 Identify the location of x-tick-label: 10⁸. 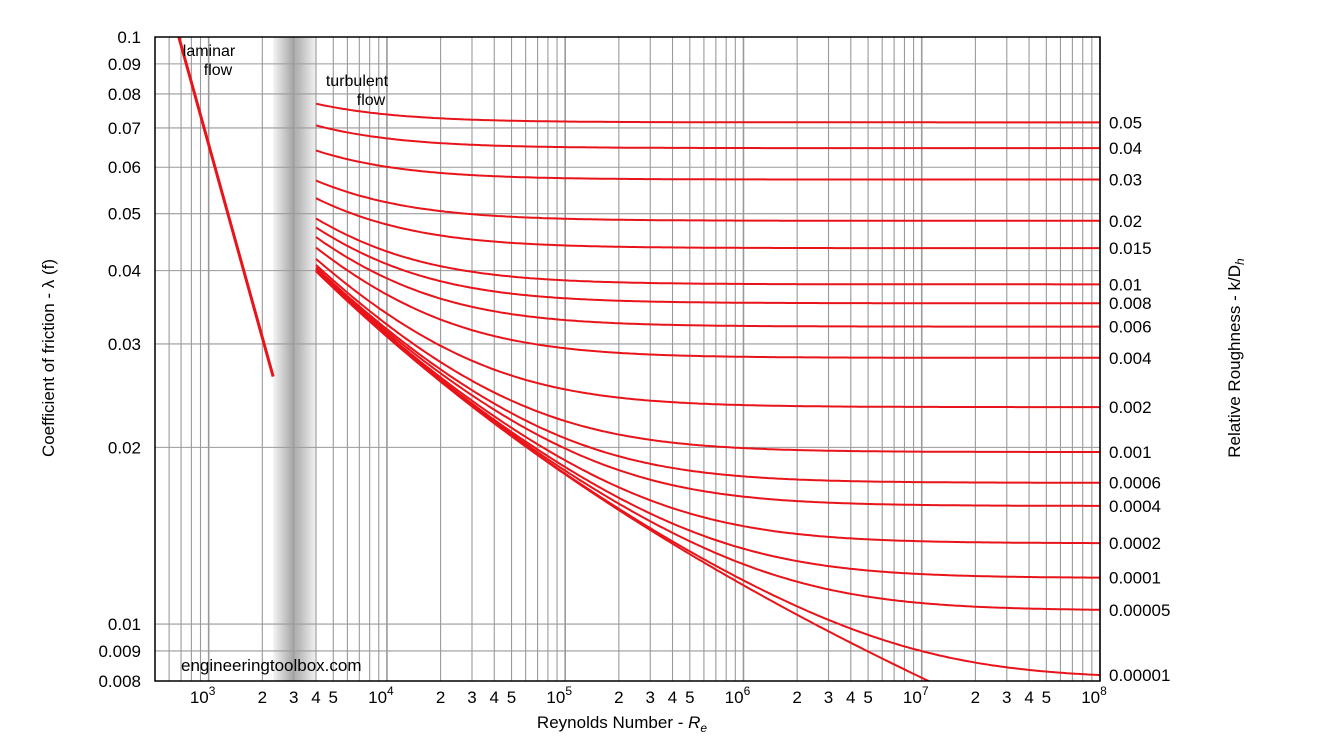
(1094, 695).